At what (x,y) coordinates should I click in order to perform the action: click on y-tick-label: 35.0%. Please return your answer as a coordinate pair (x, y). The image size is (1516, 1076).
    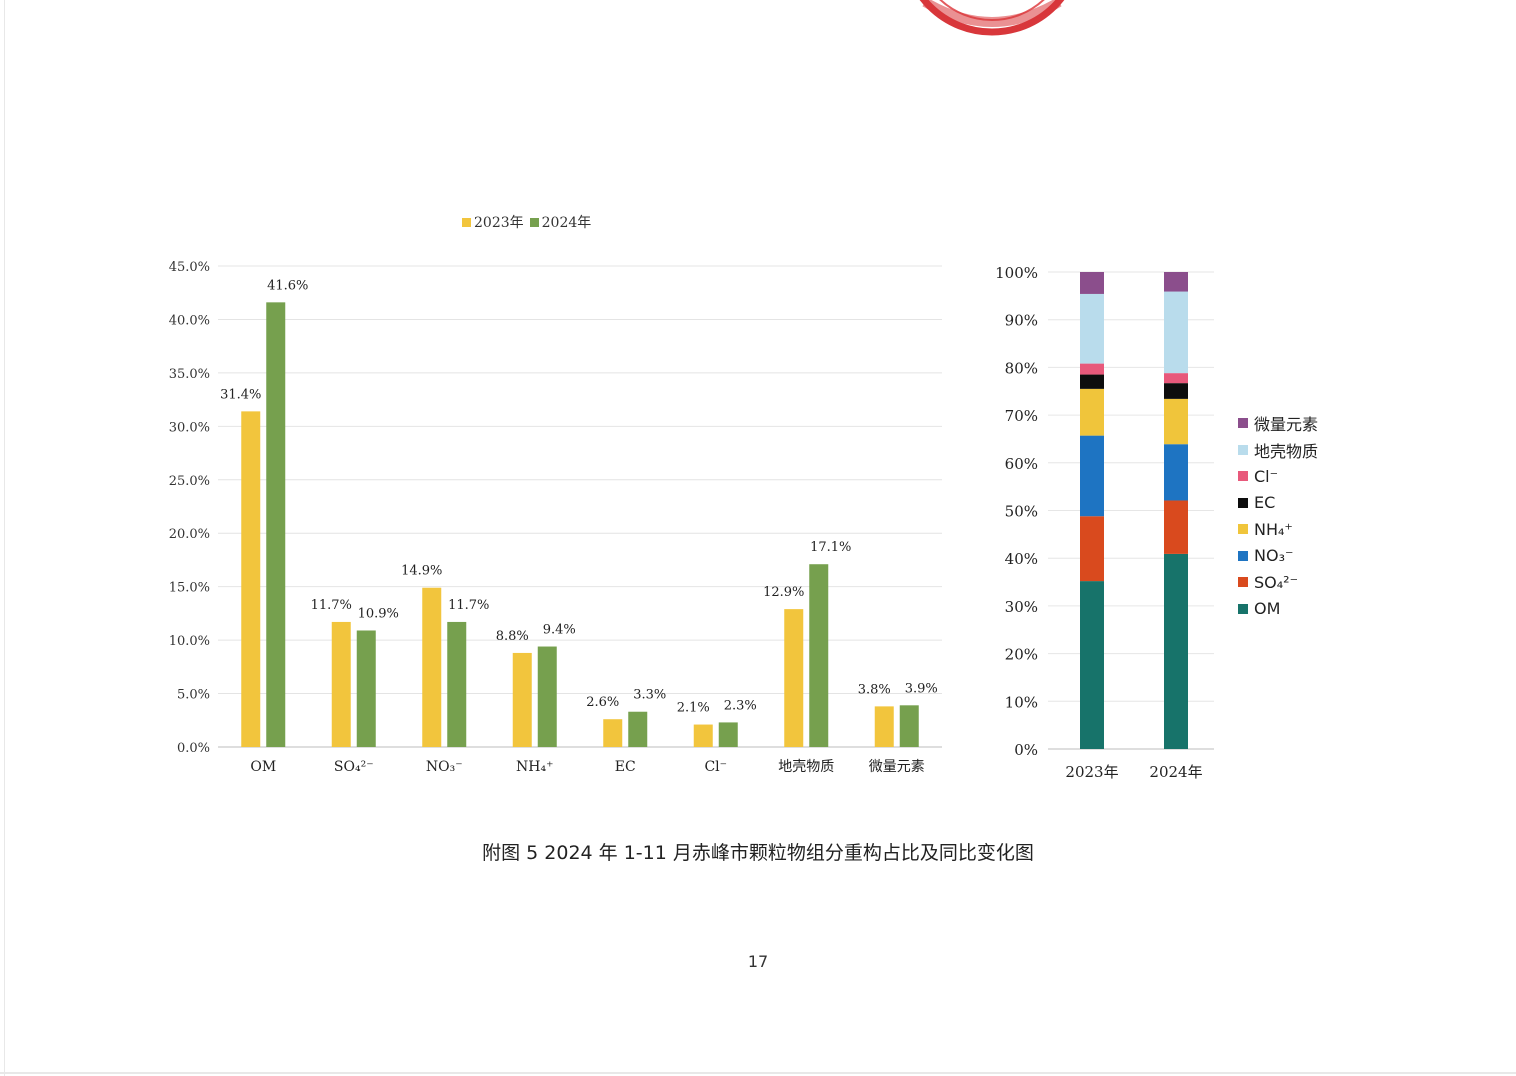
    Looking at the image, I should click on (189, 374).